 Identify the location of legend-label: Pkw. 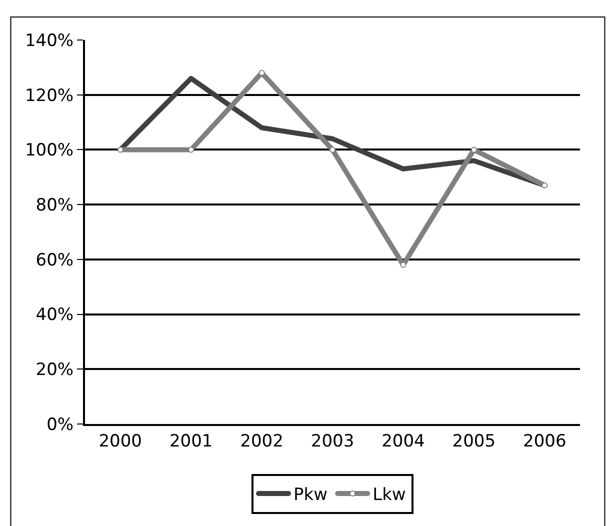
(311, 495).